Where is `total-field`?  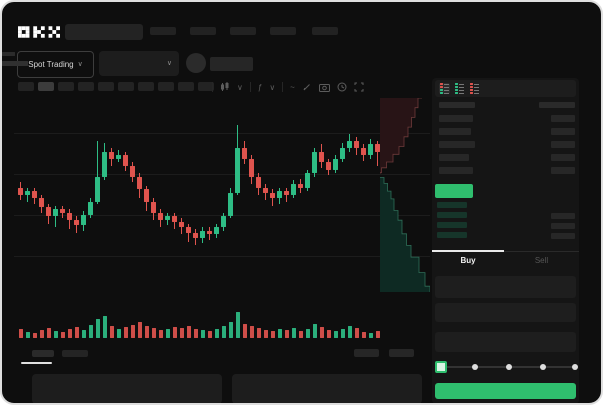 total-field is located at coordinates (505, 342).